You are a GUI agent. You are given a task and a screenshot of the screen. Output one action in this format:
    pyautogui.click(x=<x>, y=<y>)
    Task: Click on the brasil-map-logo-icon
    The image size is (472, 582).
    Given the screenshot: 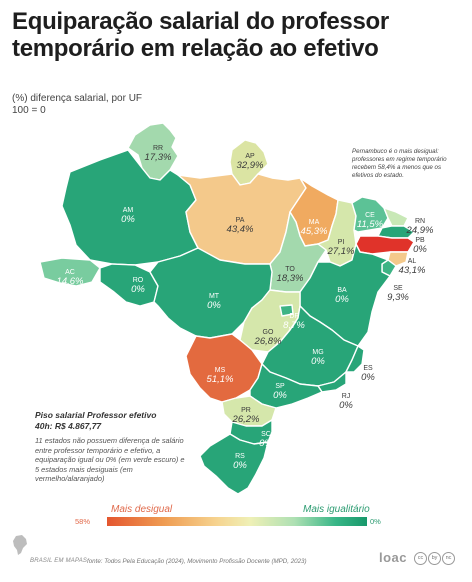 What is the action you would take?
    pyautogui.click(x=20, y=547)
    